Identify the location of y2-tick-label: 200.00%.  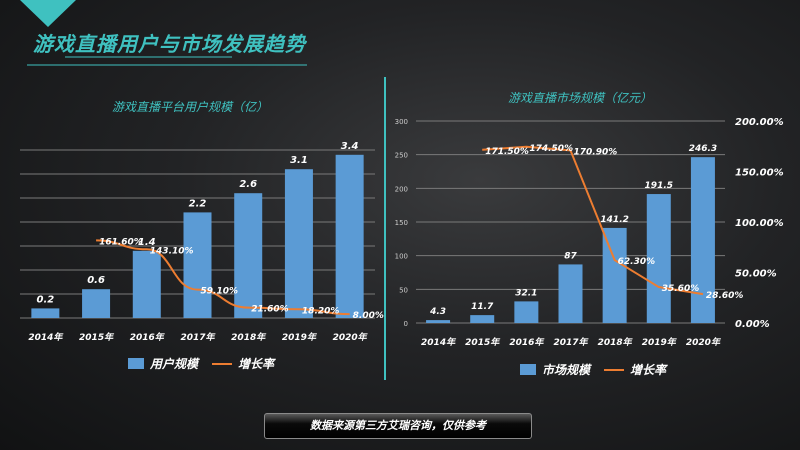
(759, 122).